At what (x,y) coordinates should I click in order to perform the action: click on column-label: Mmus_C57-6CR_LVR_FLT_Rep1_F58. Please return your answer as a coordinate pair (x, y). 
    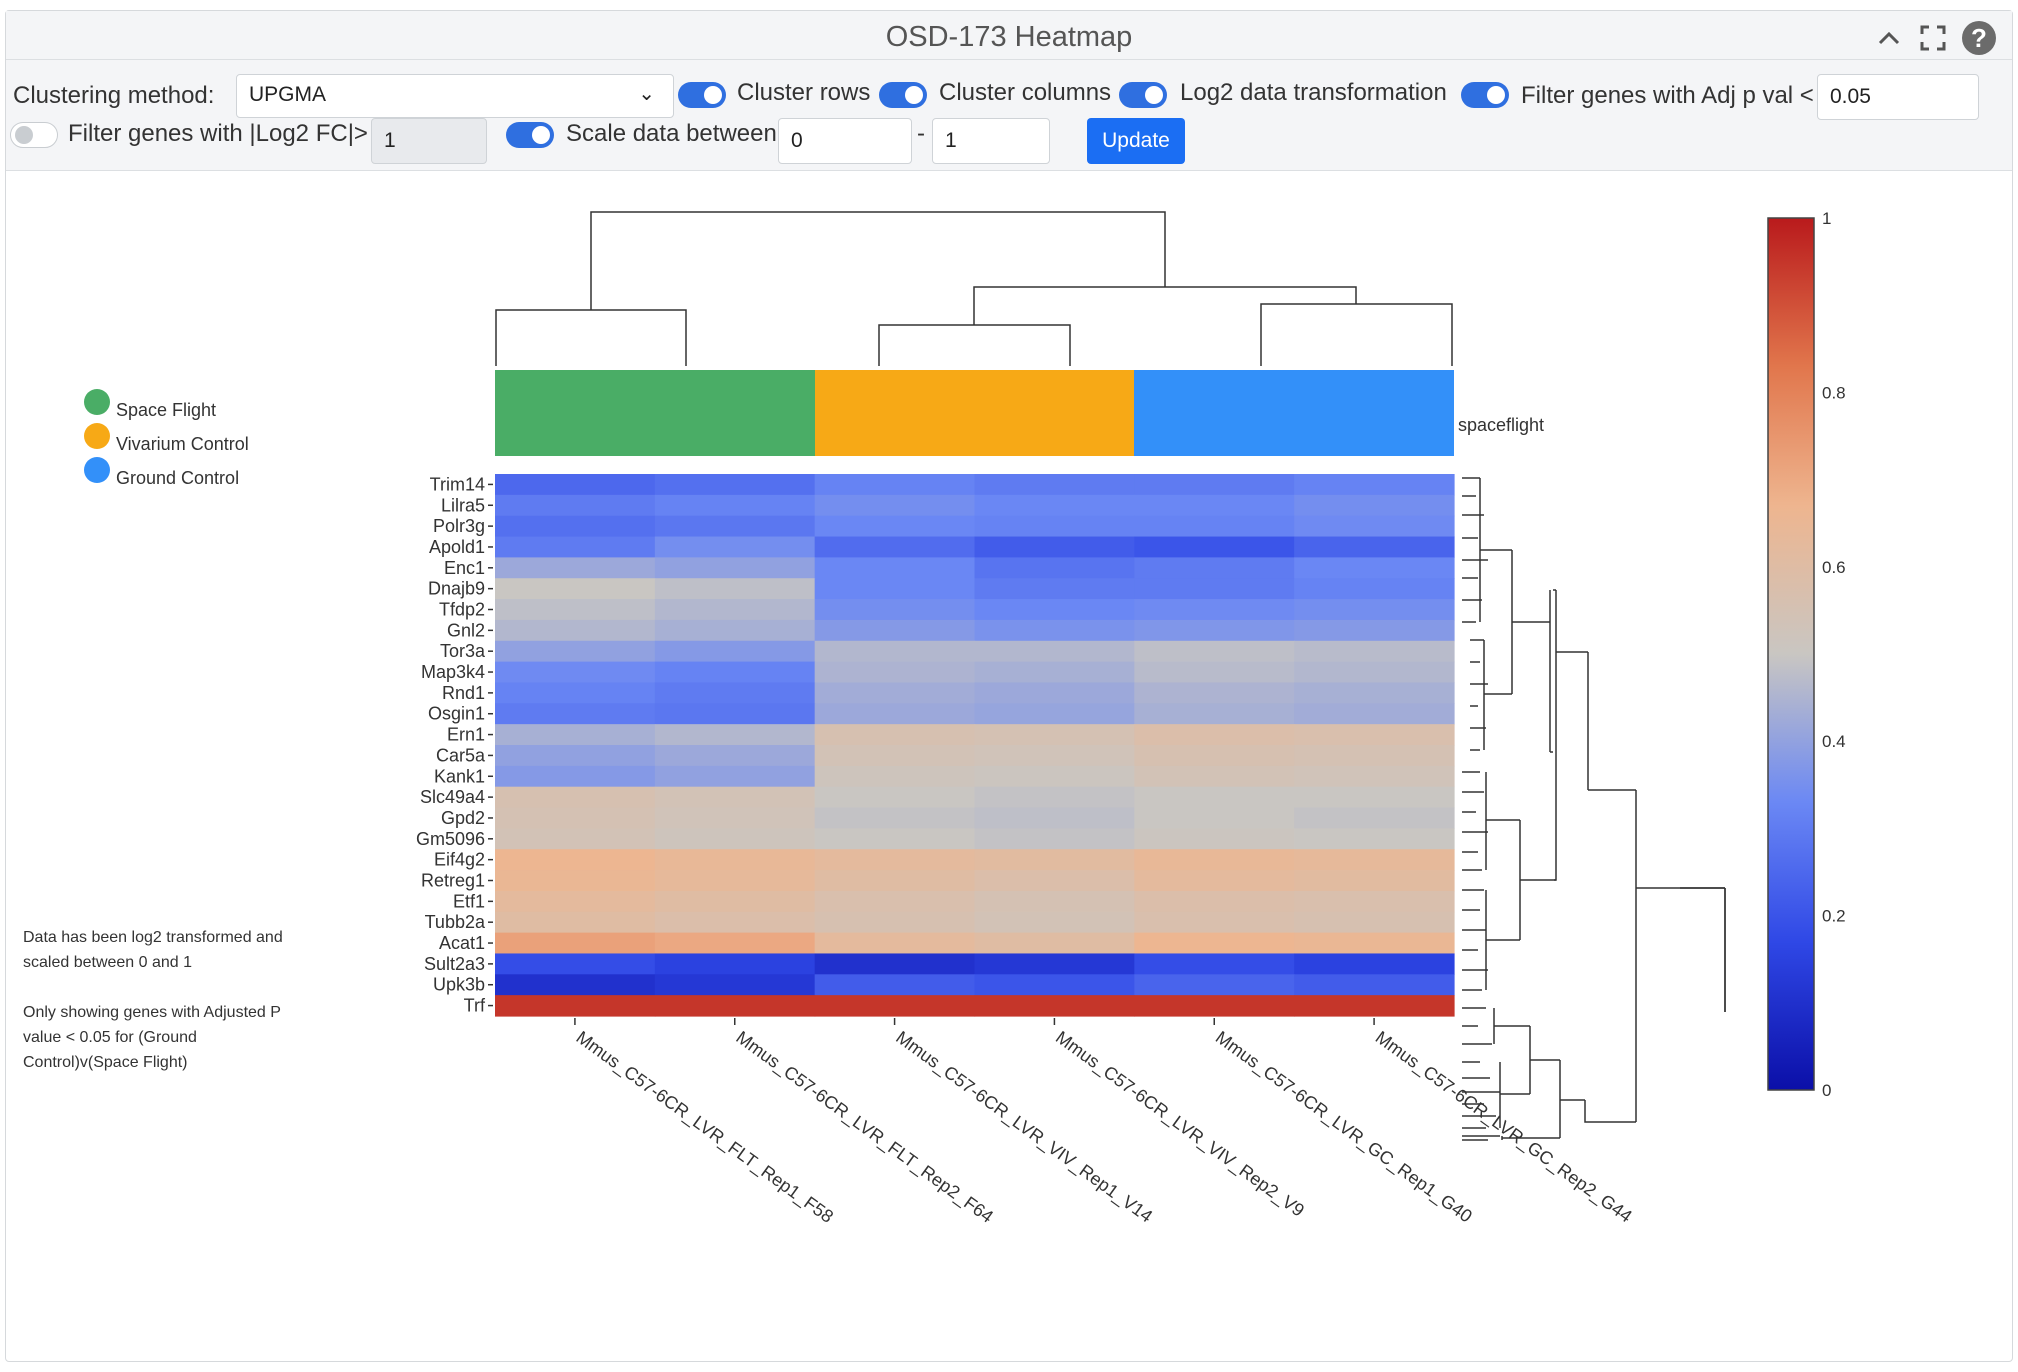
    Looking at the image, I should click on (704, 1127).